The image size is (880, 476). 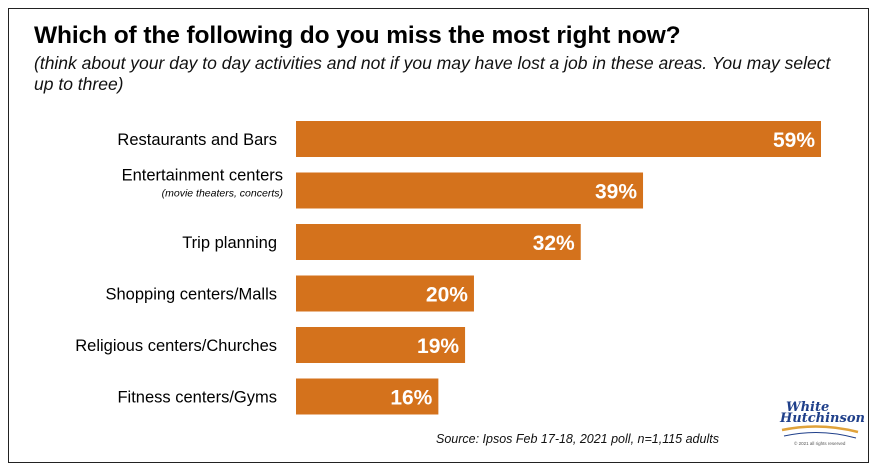 I want to click on logo-fine-print: © 2021 all rights reserved, so click(x=820, y=443).